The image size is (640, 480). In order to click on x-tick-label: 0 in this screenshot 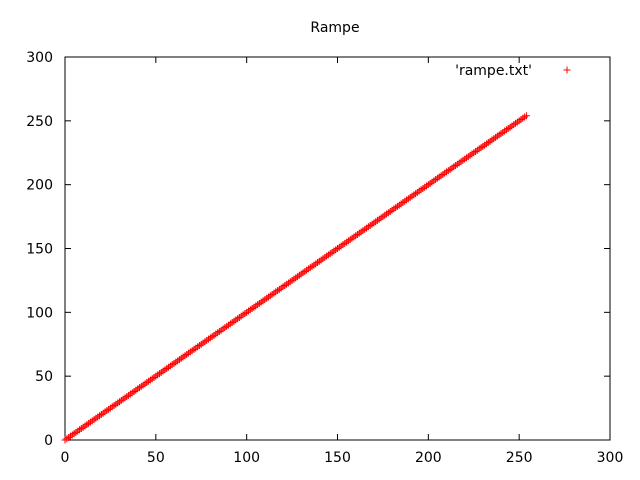, I will do `click(65, 458)`.